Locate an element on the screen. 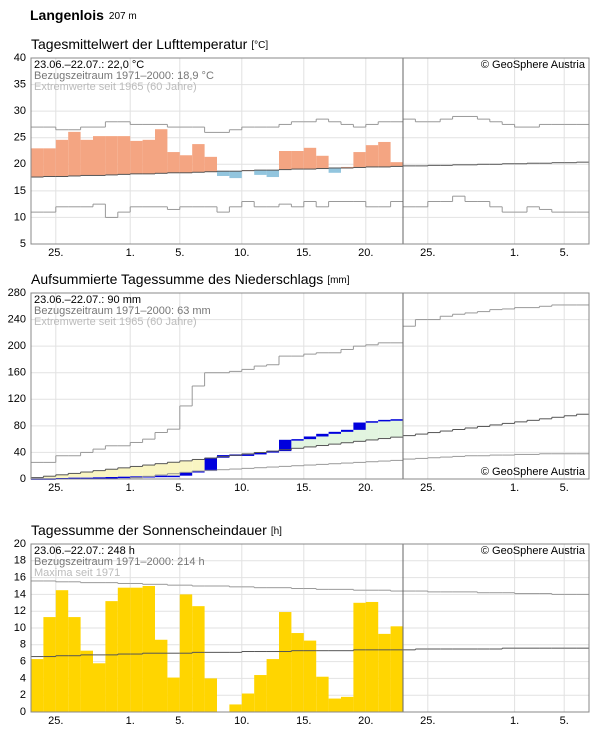 This screenshot has height=729, width=596. y-tick-label: 0 is located at coordinates (23, 712).